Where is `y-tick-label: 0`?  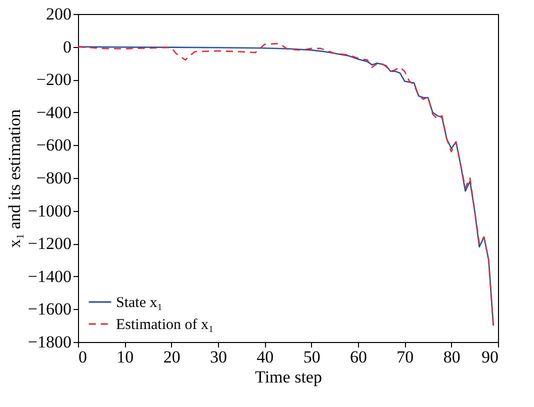
y-tick-label: 0 is located at coordinates (67, 46).